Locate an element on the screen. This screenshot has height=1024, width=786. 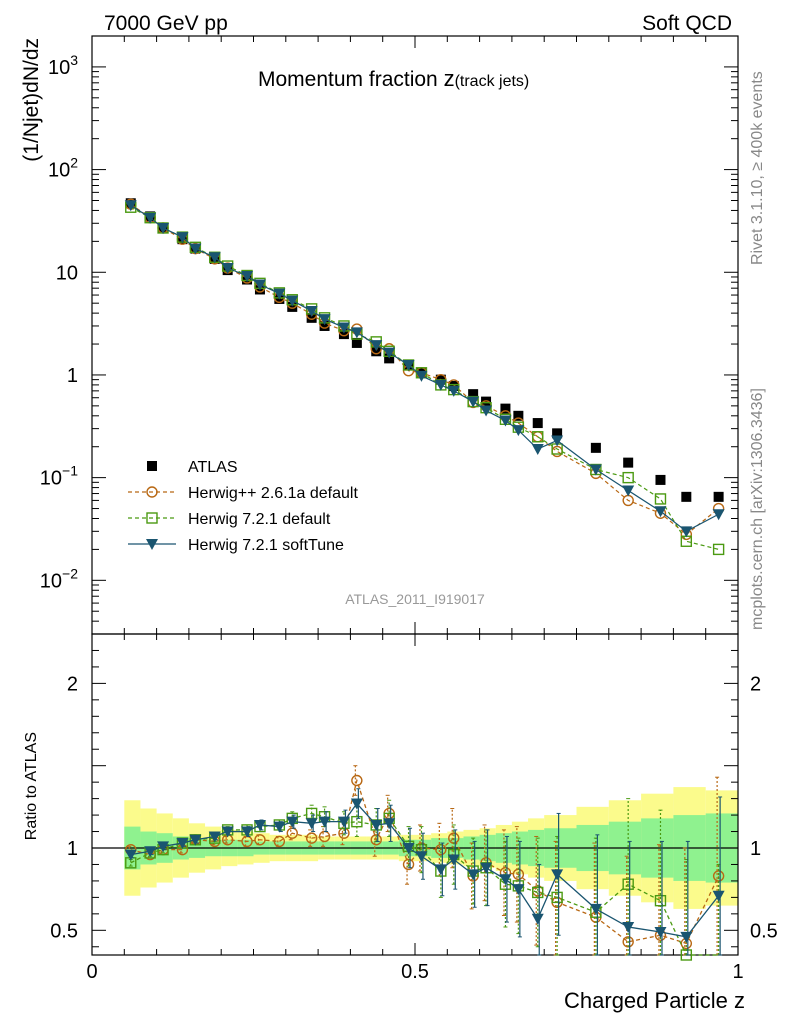
x-tick-label: 1 is located at coordinates (737, 972).